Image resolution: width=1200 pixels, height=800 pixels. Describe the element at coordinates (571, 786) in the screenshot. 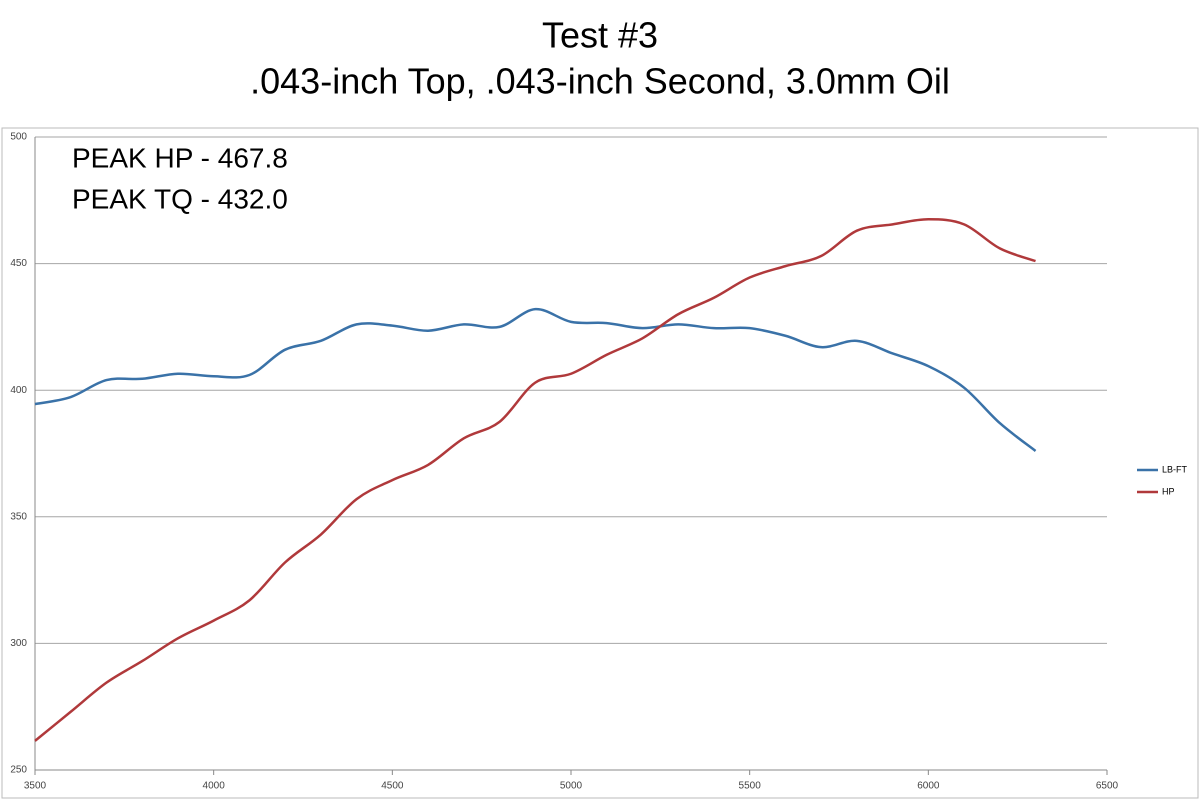

I see `x-tick-label: 5000` at that location.